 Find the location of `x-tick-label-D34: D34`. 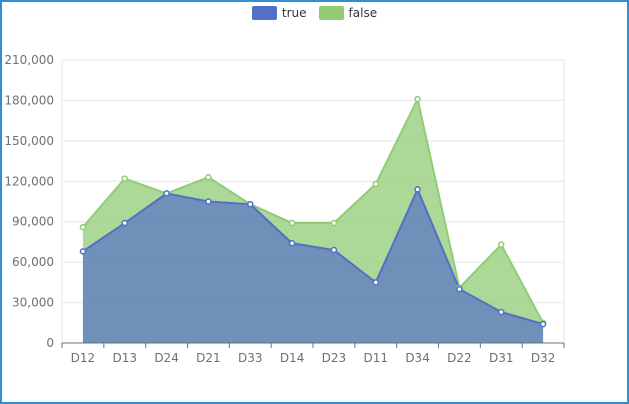

x-tick-label-D34: D34 is located at coordinates (417, 358).